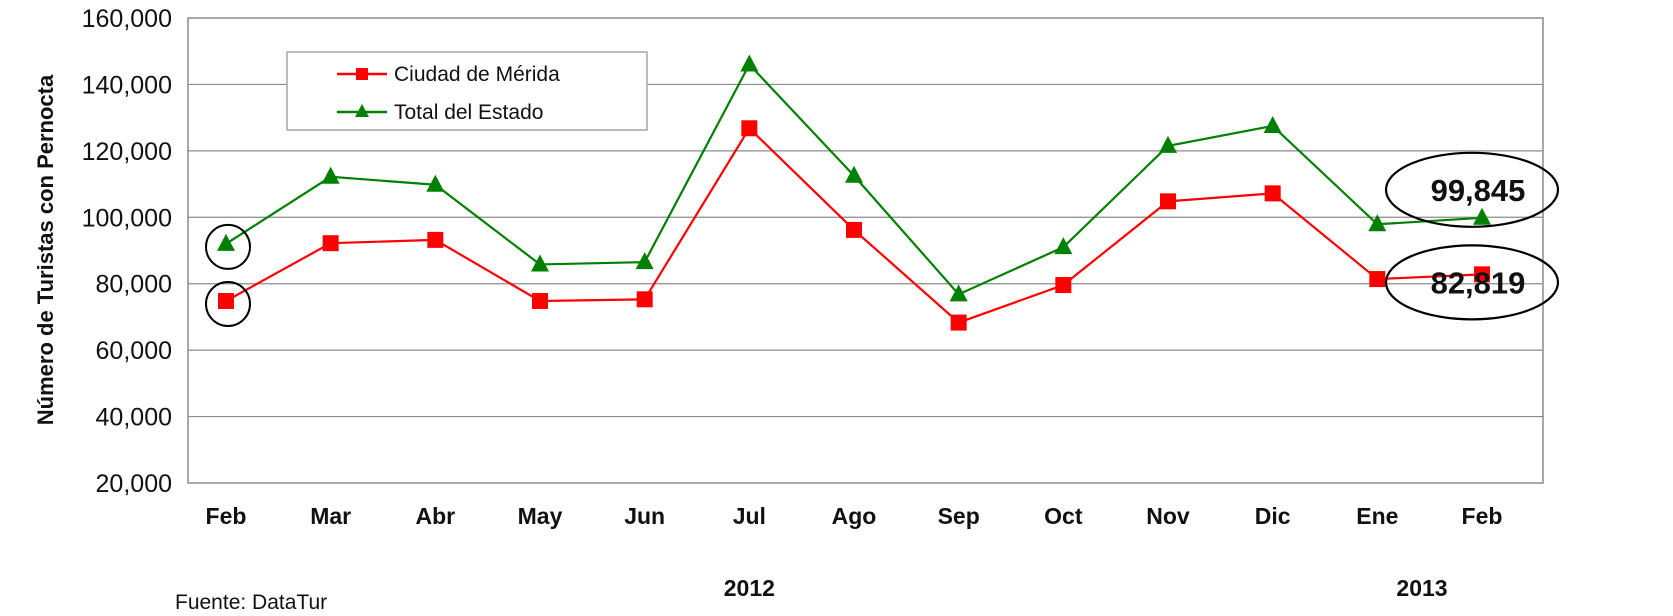 This screenshot has width=1673, height=616. What do you see at coordinates (959, 516) in the screenshot?
I see `x-tick-label: Sep` at bounding box center [959, 516].